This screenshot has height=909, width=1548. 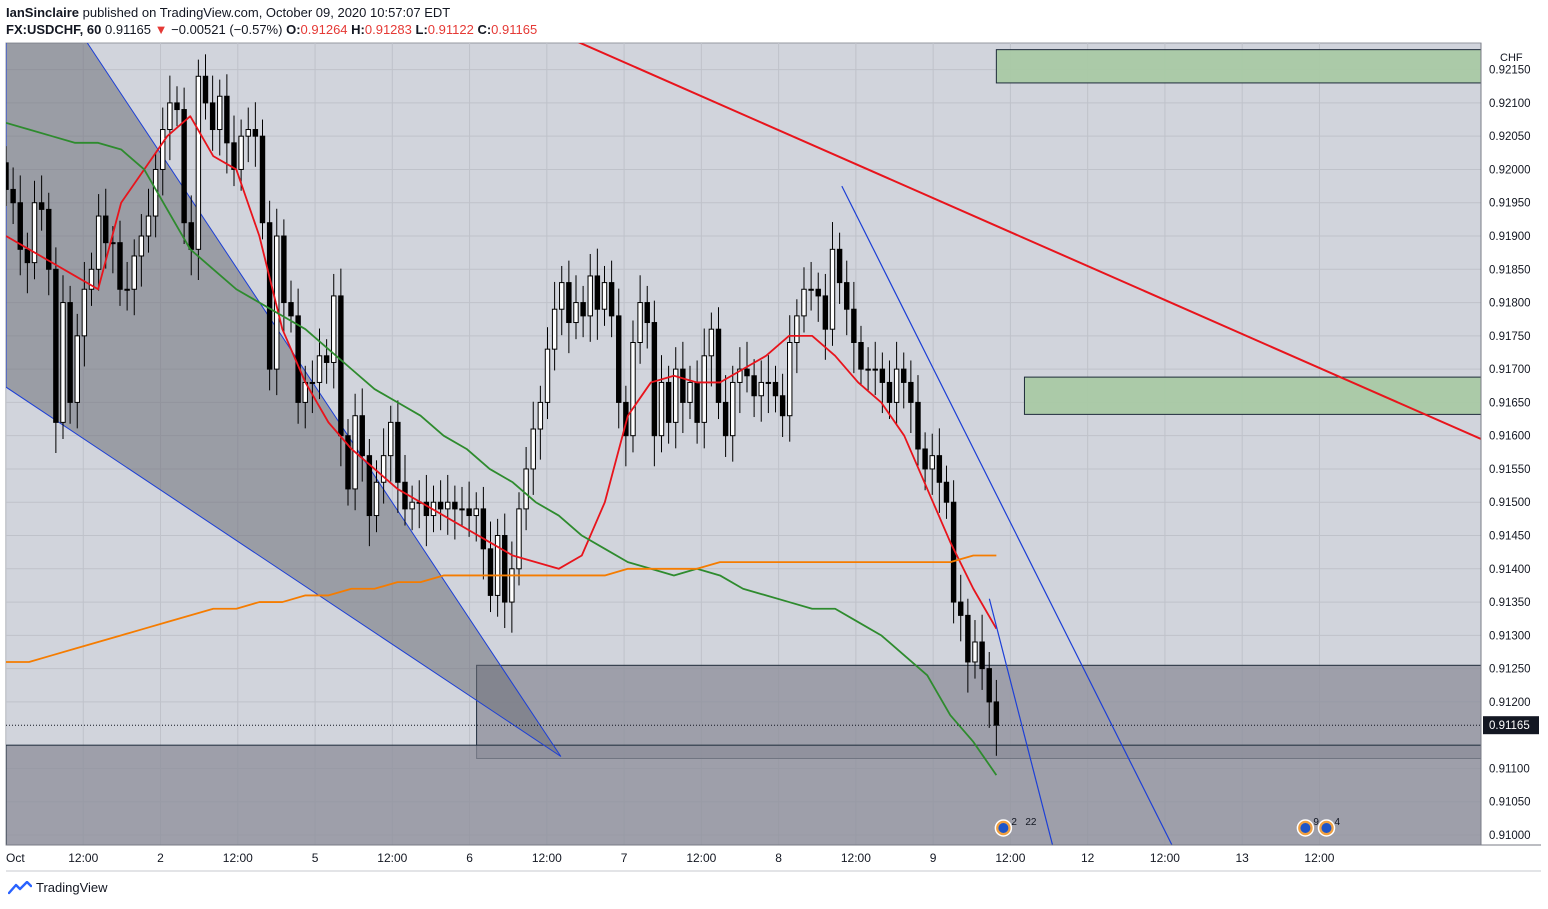 What do you see at coordinates (1510, 270) in the screenshot?
I see `y-tick-label-6: 0.91850` at bounding box center [1510, 270].